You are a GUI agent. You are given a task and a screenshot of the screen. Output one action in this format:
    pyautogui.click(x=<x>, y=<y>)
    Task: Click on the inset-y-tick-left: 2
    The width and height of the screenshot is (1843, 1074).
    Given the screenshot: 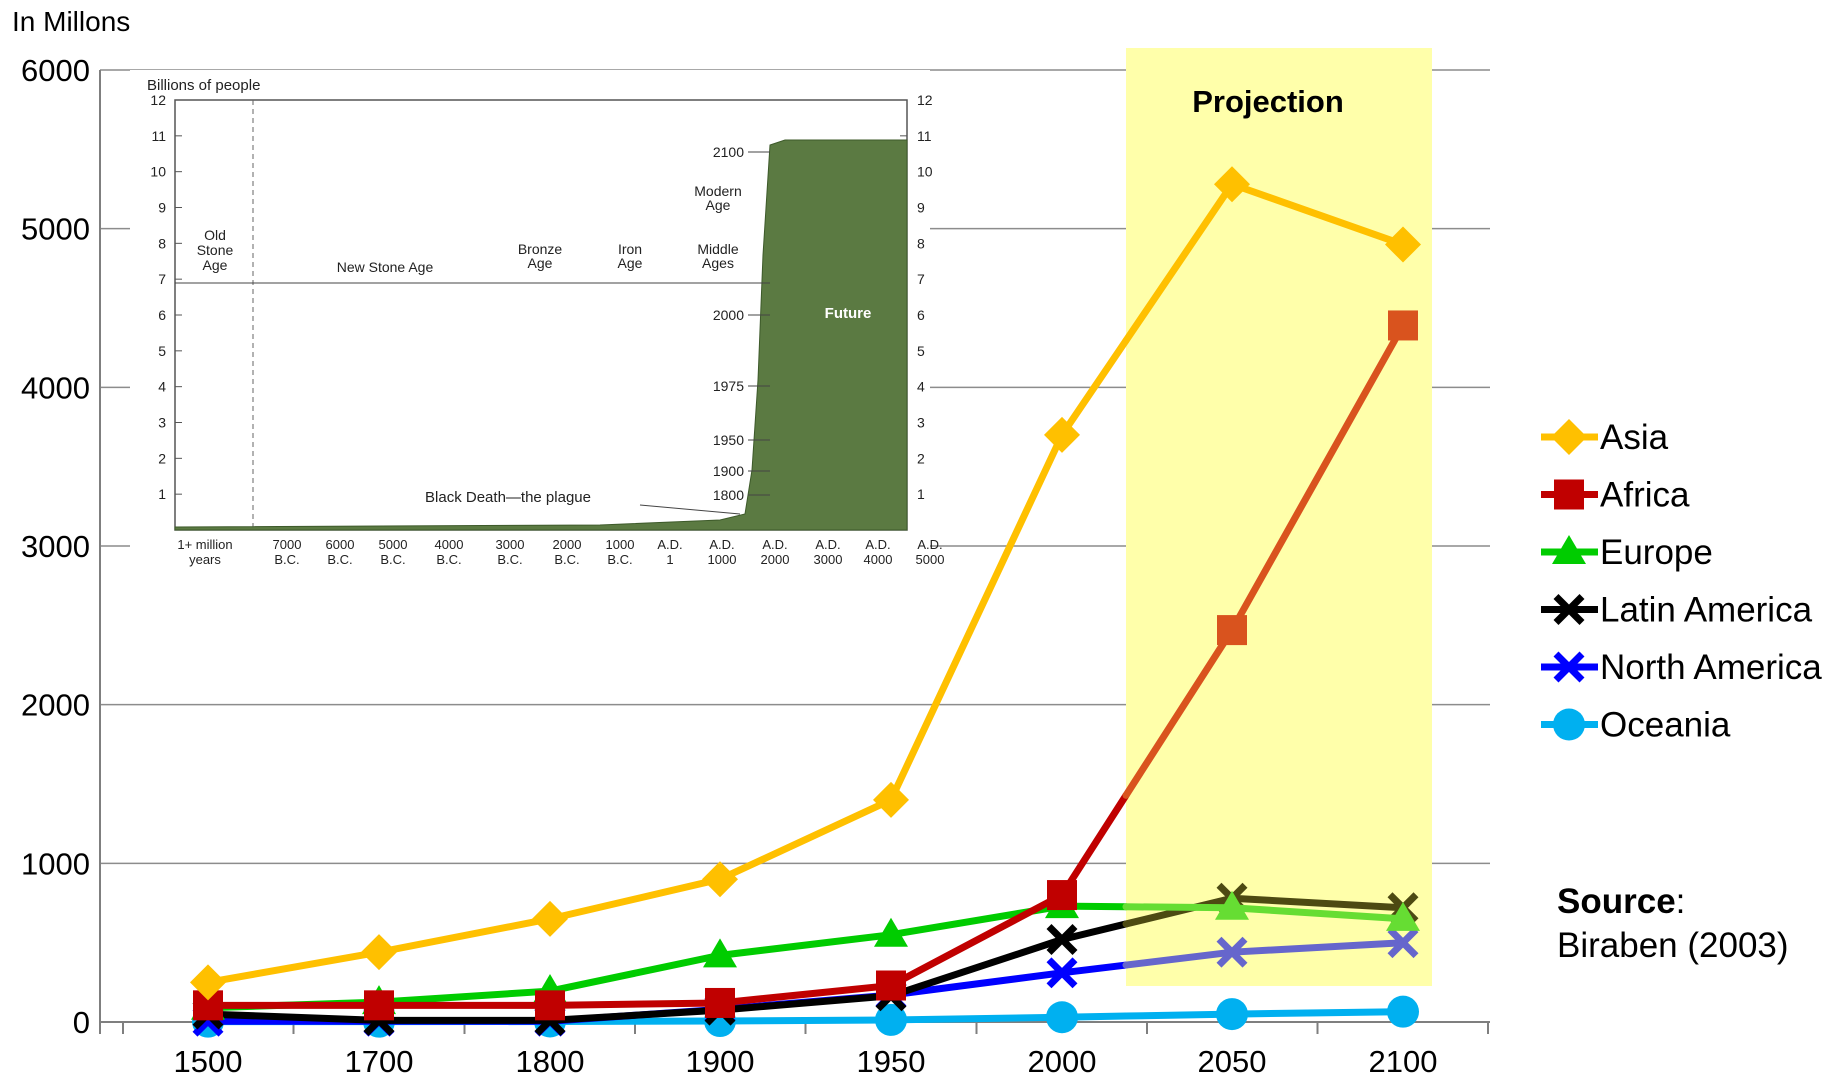 What is the action you would take?
    pyautogui.click(x=162, y=458)
    